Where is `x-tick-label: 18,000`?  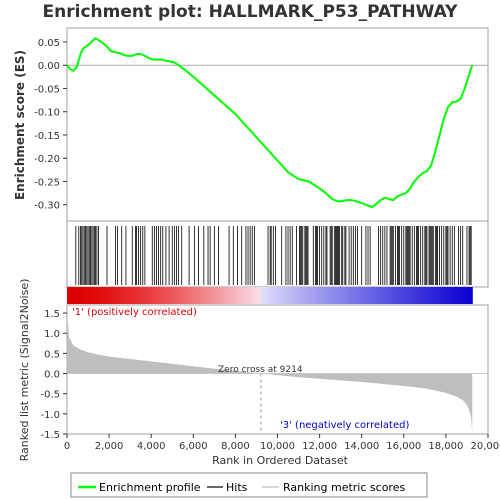 x-tick-label: 18,000 is located at coordinates (445, 446).